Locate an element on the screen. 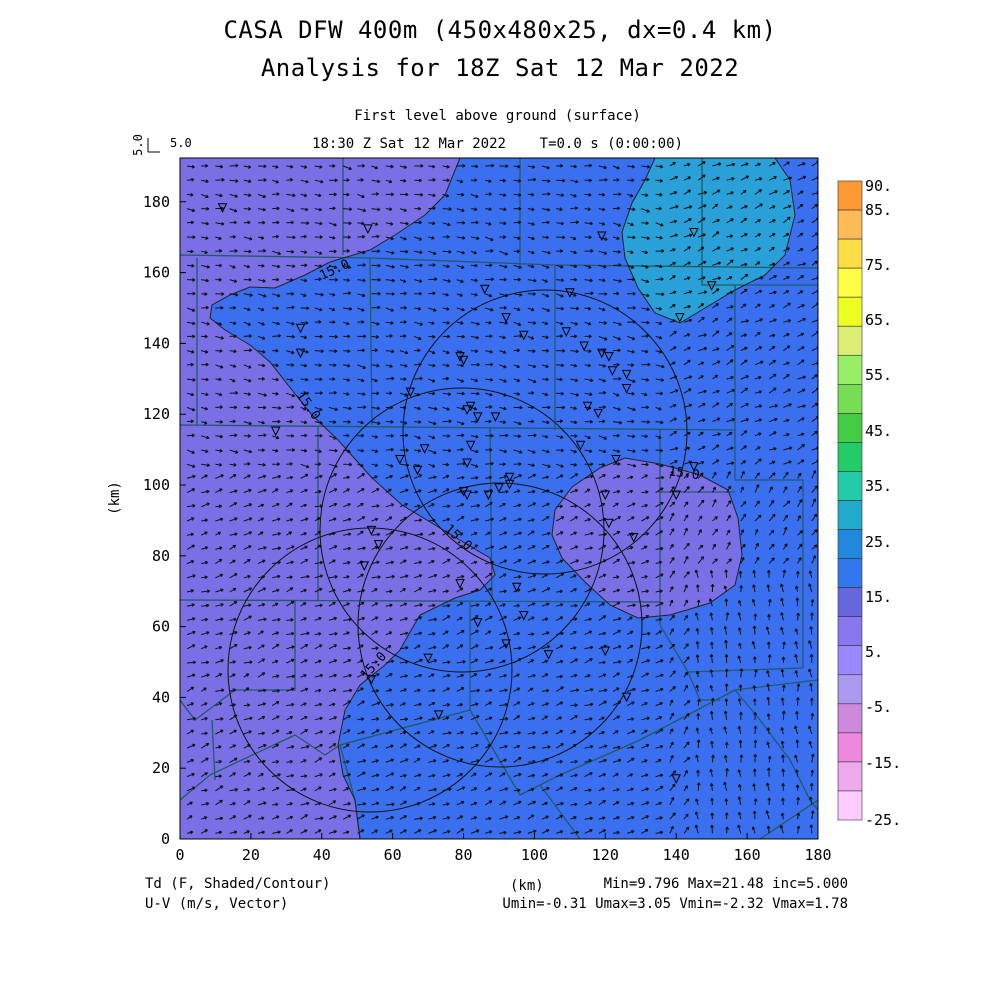 This screenshot has height=1000, width=1000. colorbar-label: 65. is located at coordinates (878, 320).